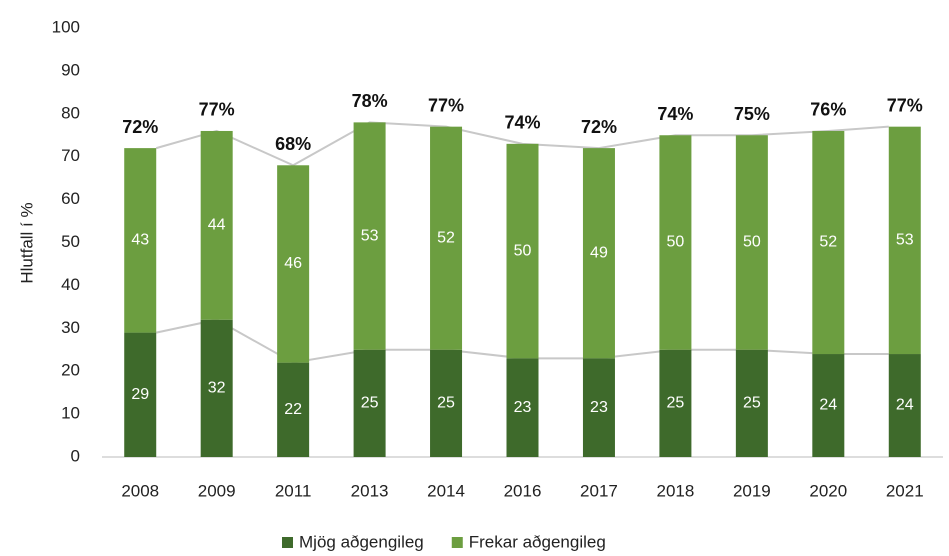  I want to click on value-label: 44, so click(217, 225).